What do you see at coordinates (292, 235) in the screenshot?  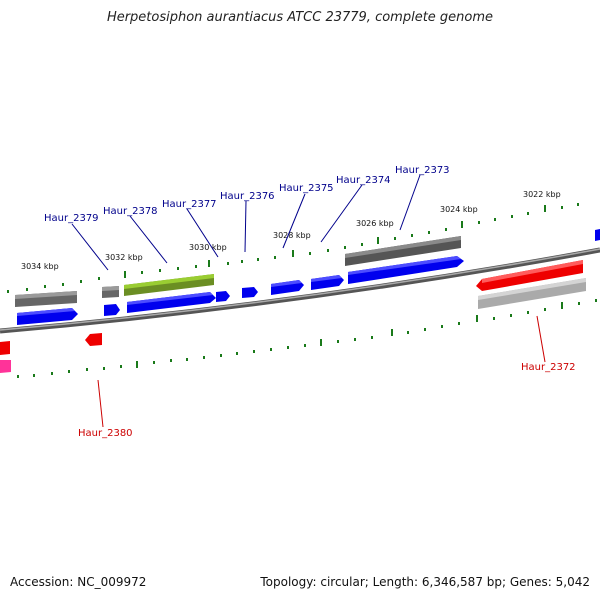 I see `kbp-label: 3028 kbp` at bounding box center [292, 235].